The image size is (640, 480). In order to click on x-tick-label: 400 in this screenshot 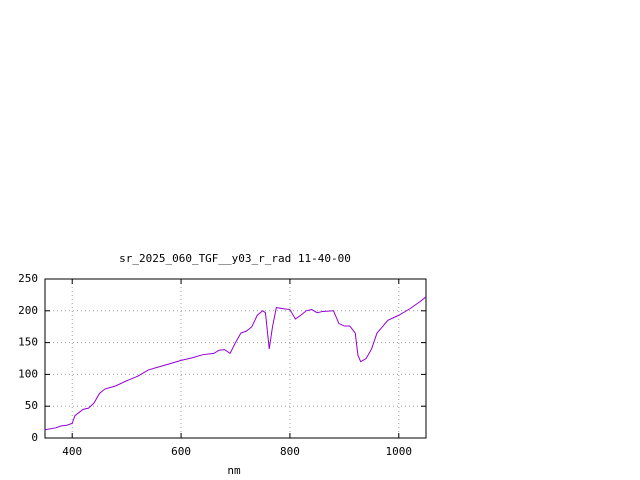, I will do `click(72, 451)`.